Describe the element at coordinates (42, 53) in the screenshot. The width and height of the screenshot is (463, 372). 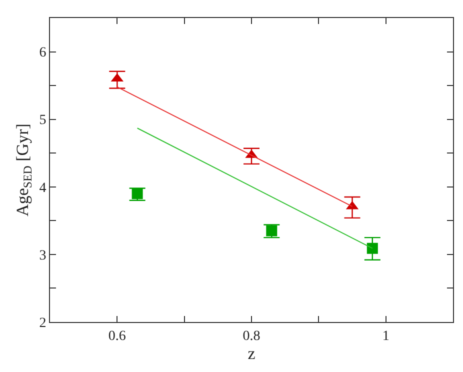
I see `y-tick-label: 6` at that location.